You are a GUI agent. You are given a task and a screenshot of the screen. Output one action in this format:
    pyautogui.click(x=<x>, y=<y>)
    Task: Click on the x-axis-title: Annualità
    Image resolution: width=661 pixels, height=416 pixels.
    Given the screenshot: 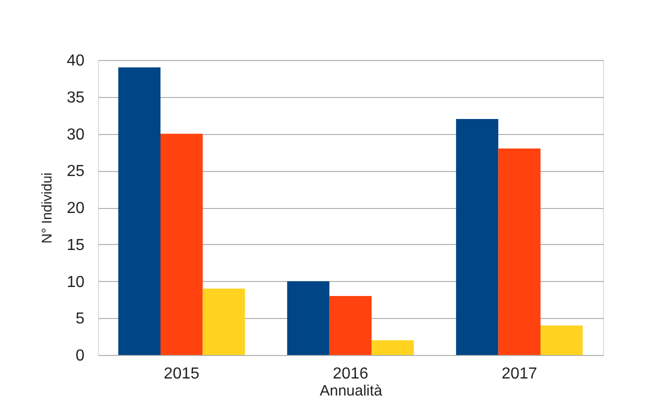 What is the action you would take?
    pyautogui.click(x=351, y=391)
    